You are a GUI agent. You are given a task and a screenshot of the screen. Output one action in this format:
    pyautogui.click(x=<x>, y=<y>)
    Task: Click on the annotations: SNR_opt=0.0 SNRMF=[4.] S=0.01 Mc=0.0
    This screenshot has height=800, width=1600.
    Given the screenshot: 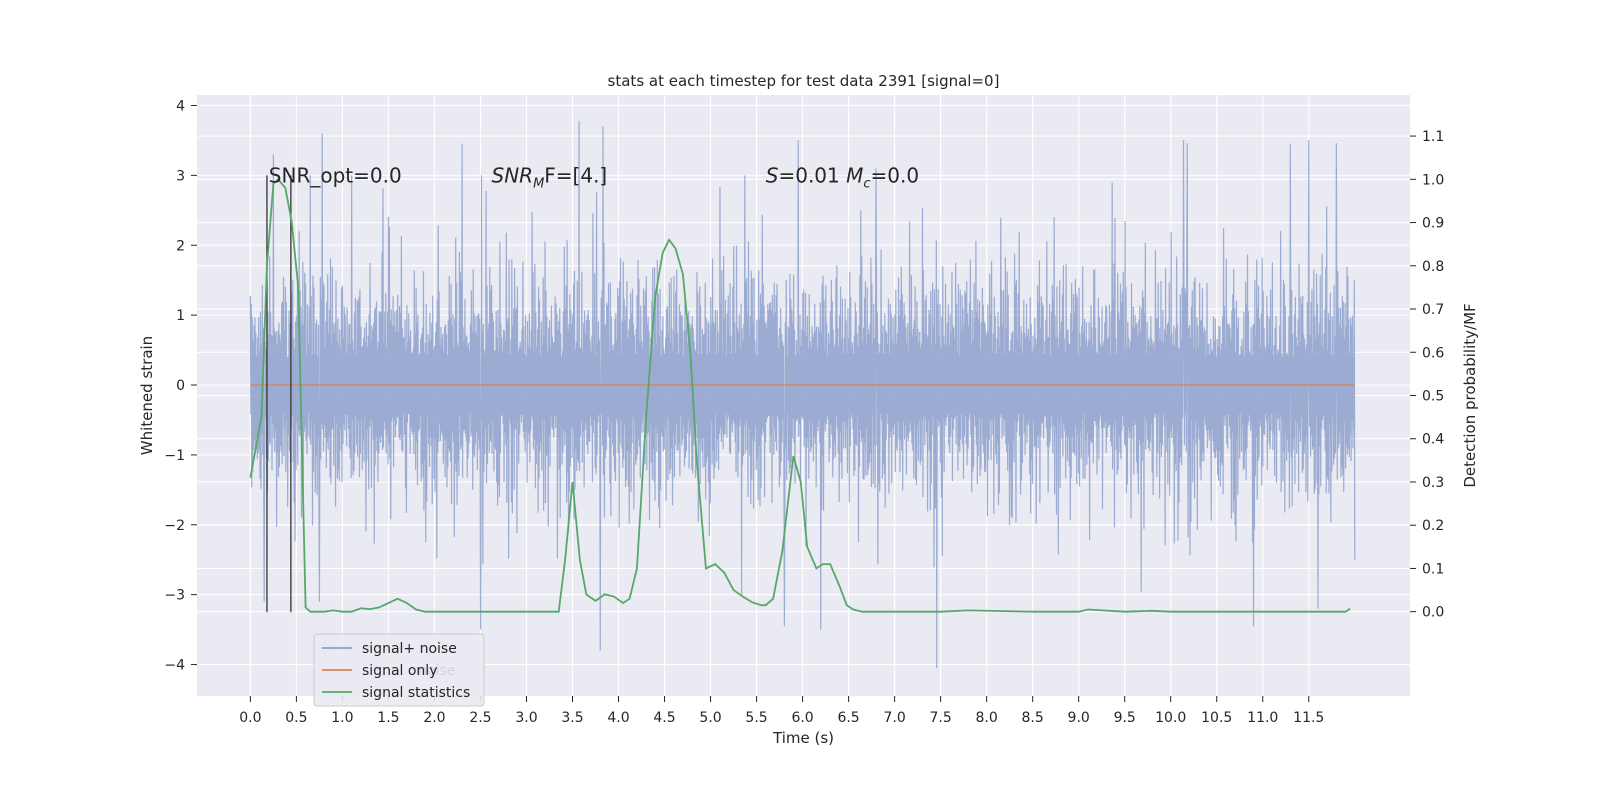 What is the action you would take?
    pyautogui.click(x=594, y=177)
    